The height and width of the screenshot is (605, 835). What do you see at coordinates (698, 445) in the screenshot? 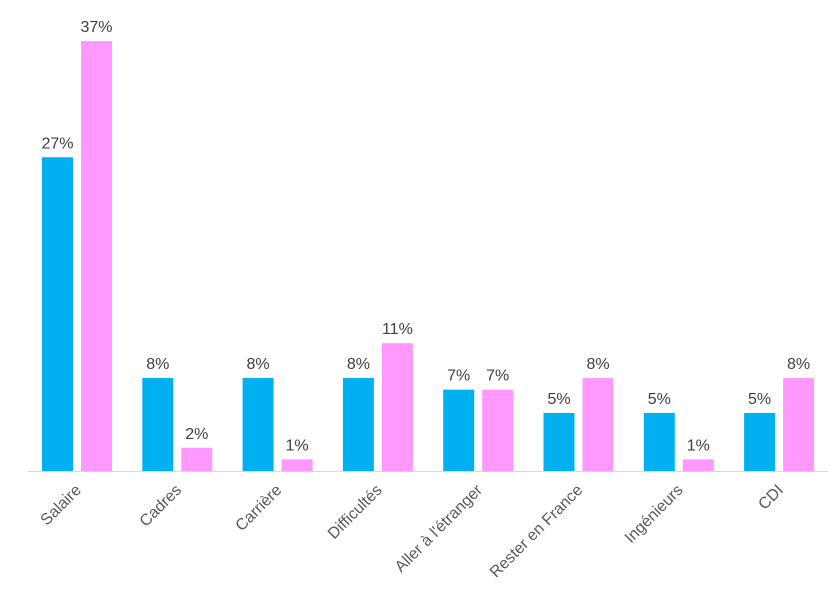
I see `data-label-series-2-6: 1%` at bounding box center [698, 445].